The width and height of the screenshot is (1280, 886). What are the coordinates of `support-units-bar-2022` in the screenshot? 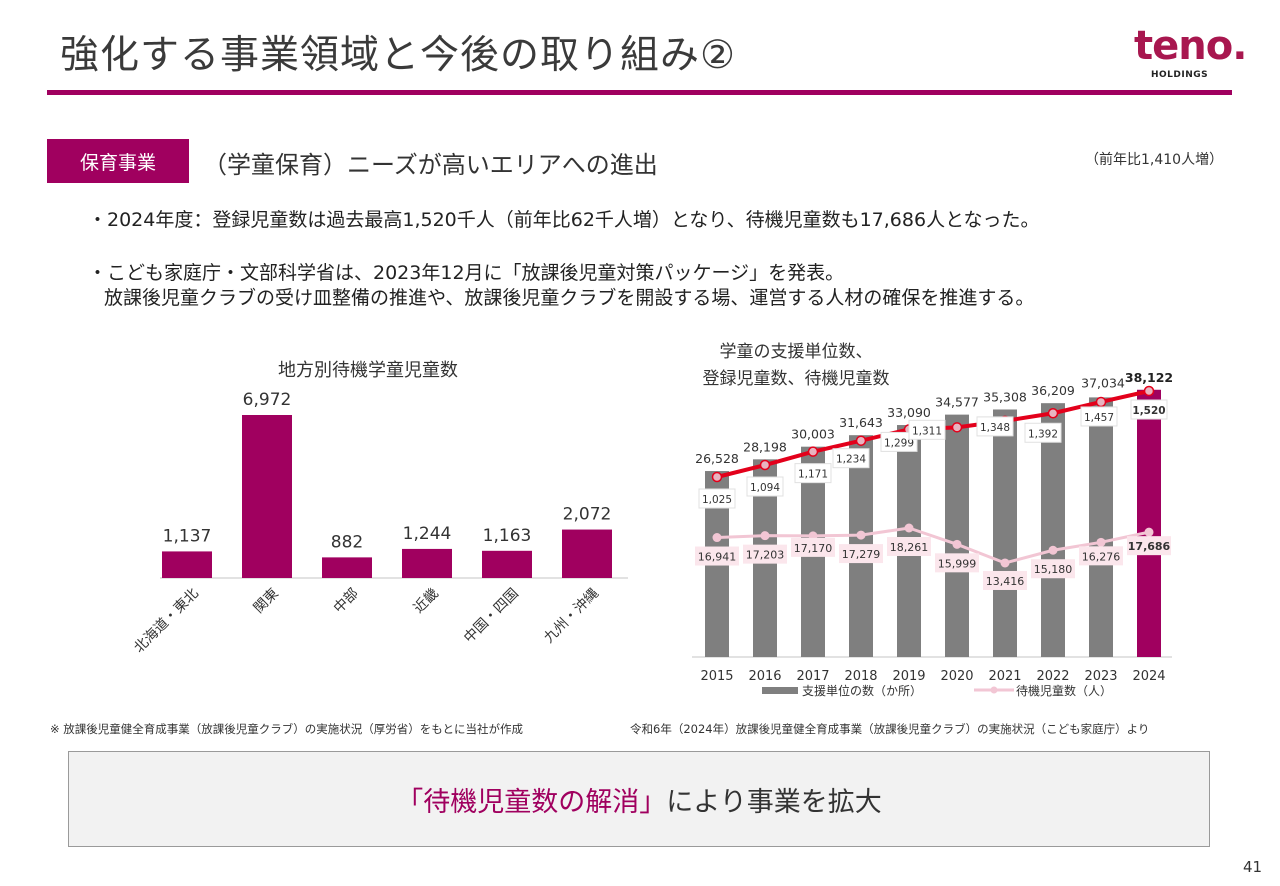 It's located at (1053, 530).